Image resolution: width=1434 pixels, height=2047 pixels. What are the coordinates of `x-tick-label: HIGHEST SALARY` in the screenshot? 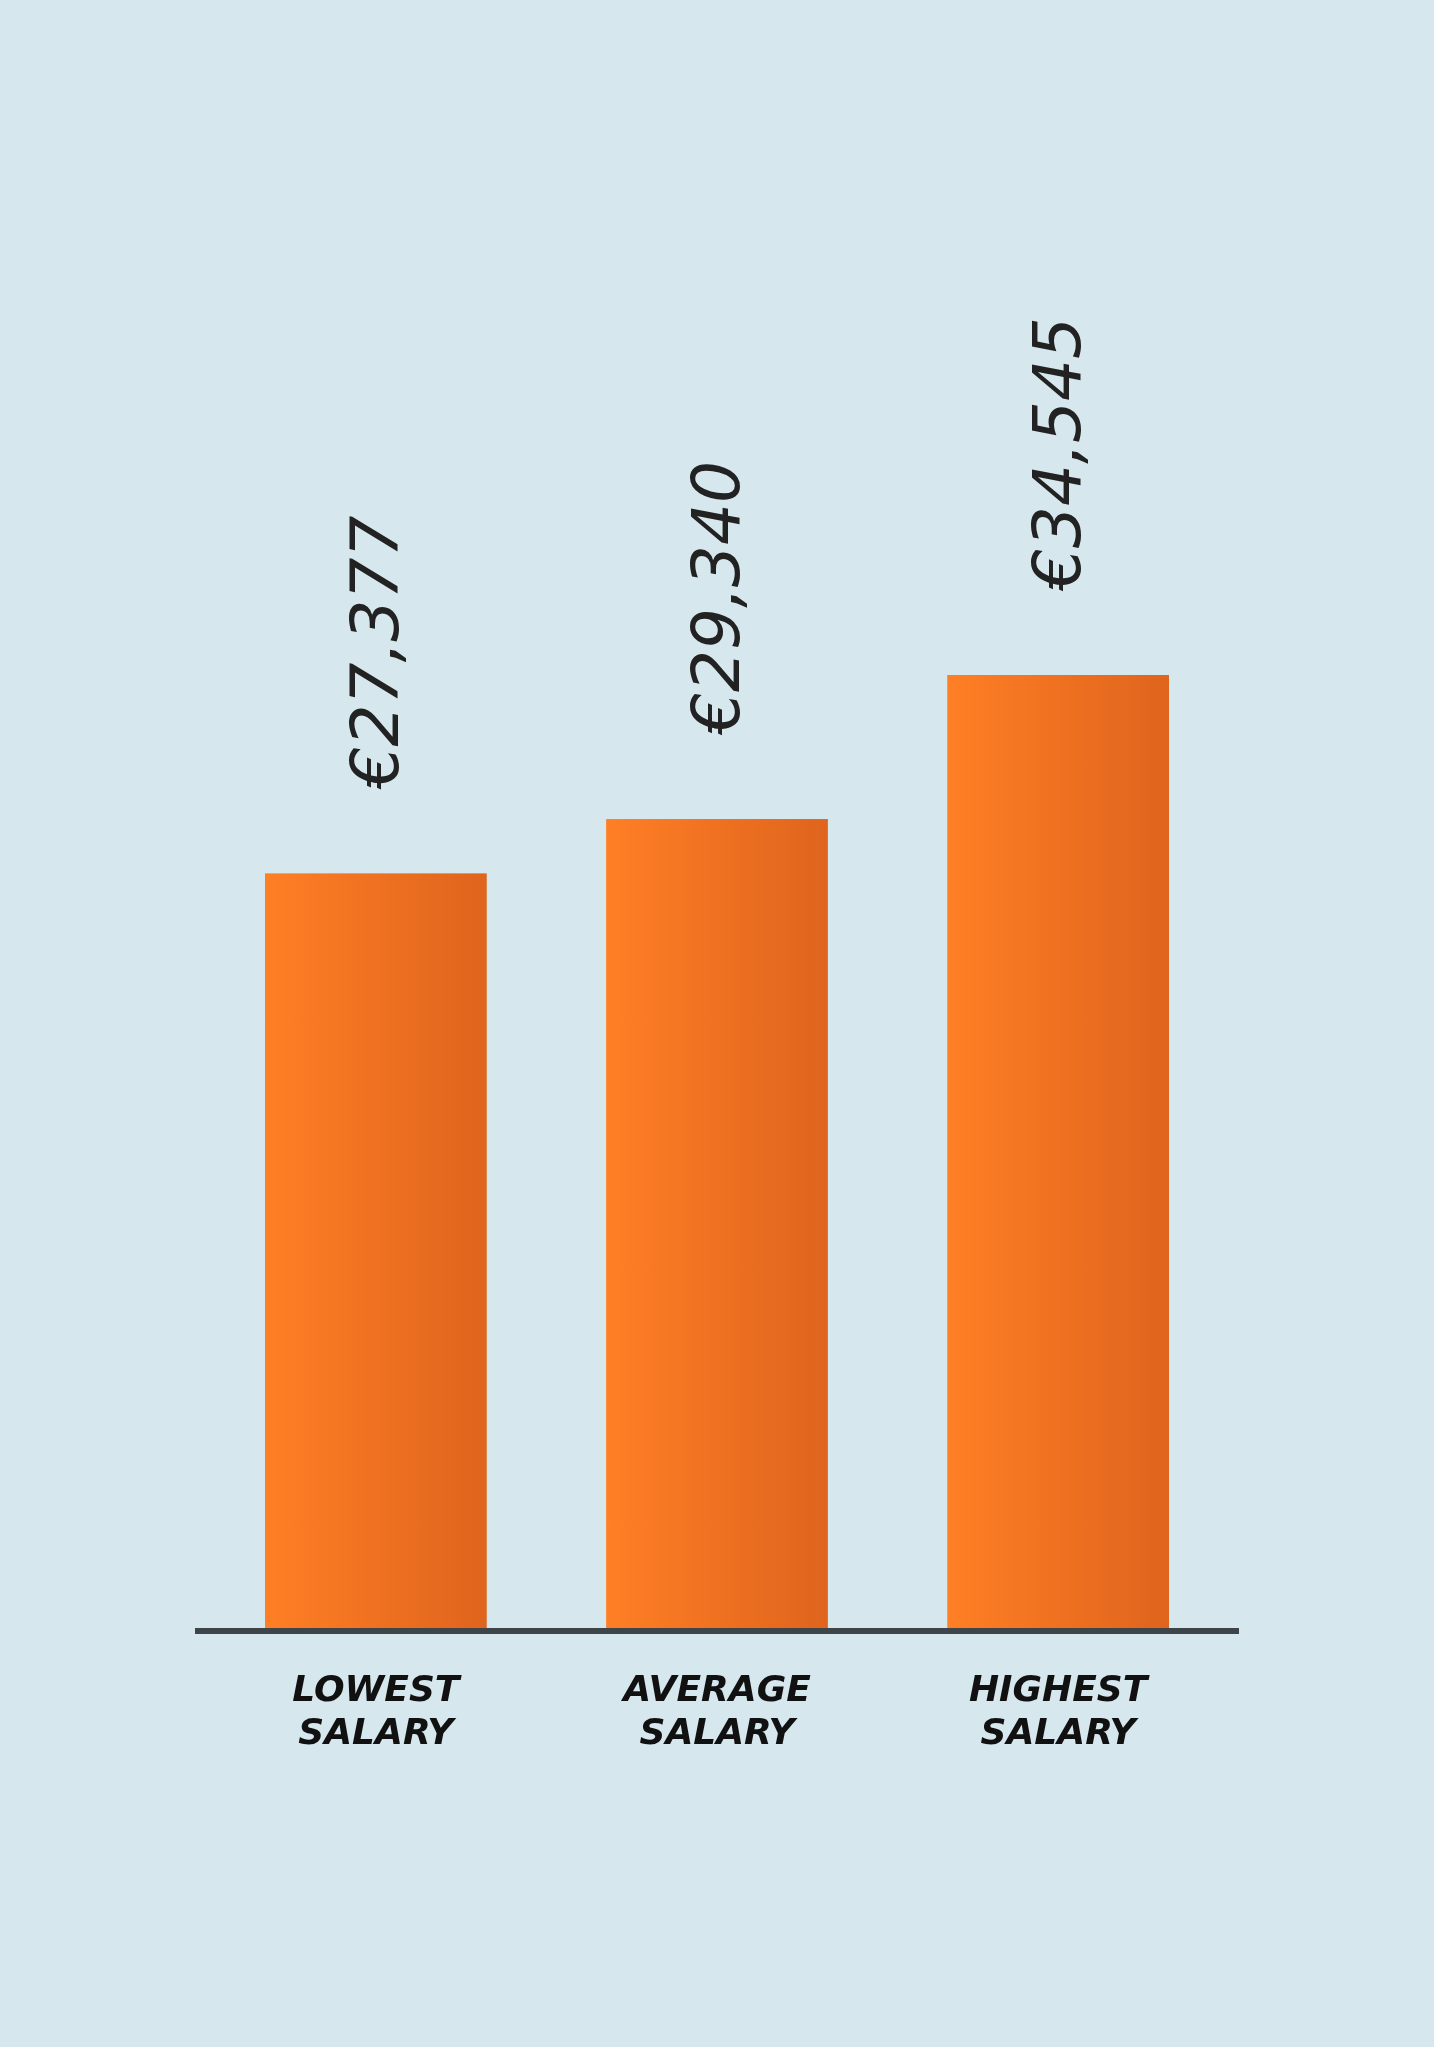 It's located at (1059, 1710).